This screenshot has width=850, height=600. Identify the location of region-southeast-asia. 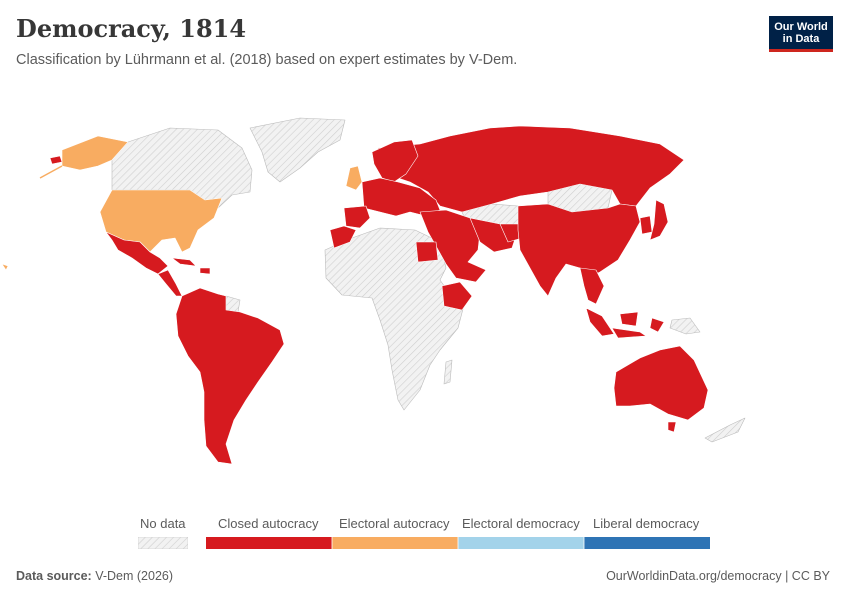
(592, 286).